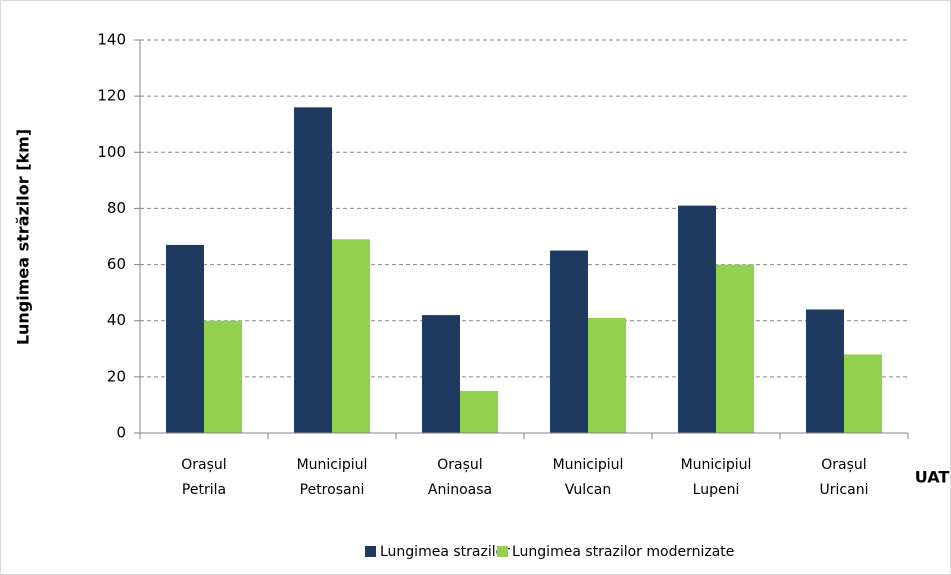 This screenshot has height=575, width=951. Describe the element at coordinates (932, 477) in the screenshot. I see `x-axis-title: UAT` at that location.